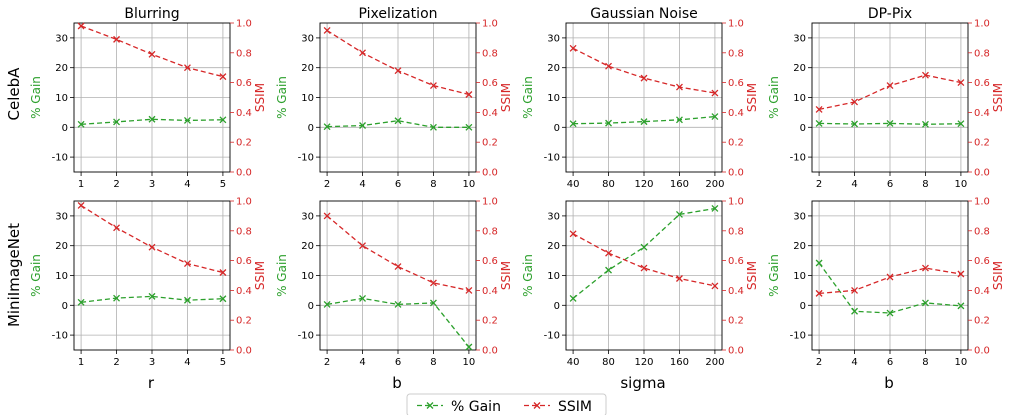 This screenshot has height=415, width=1014. What do you see at coordinates (397, 14) in the screenshot?
I see `panel-title: Pixelization` at bounding box center [397, 14].